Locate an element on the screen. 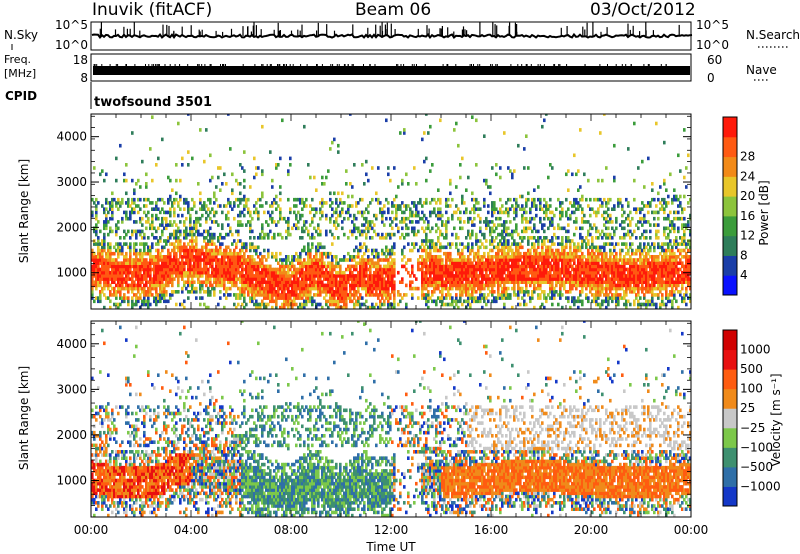 This screenshot has height=554, width=800. date-title: 03/Oct/2012 is located at coordinates (643, 10).